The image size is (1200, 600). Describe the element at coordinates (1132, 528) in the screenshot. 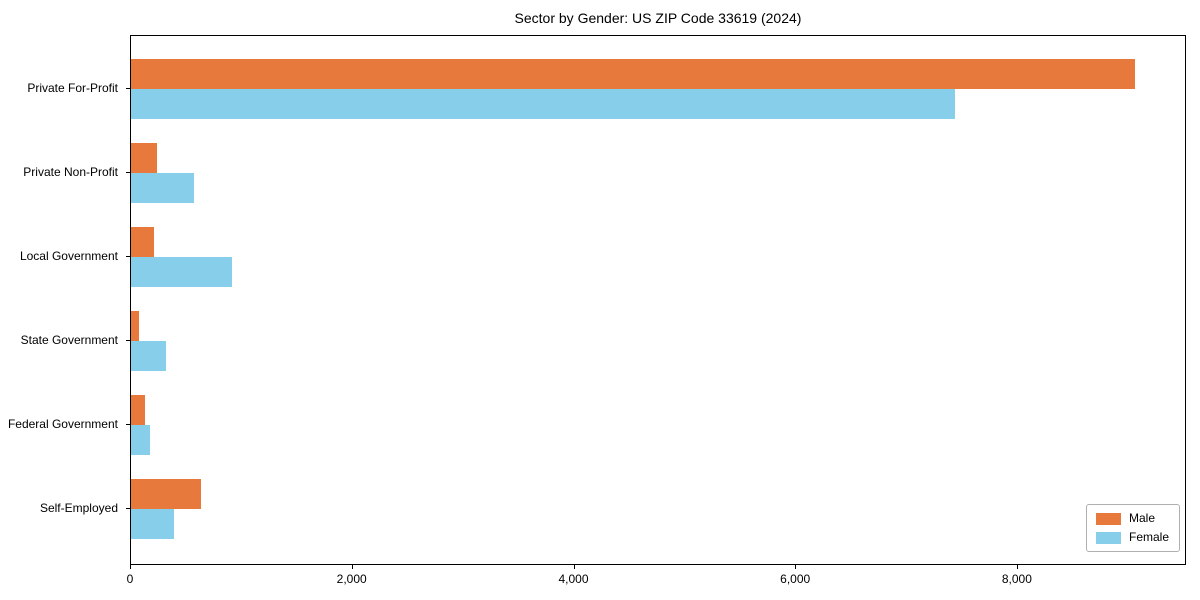

I see `legend: Male Female` at that location.